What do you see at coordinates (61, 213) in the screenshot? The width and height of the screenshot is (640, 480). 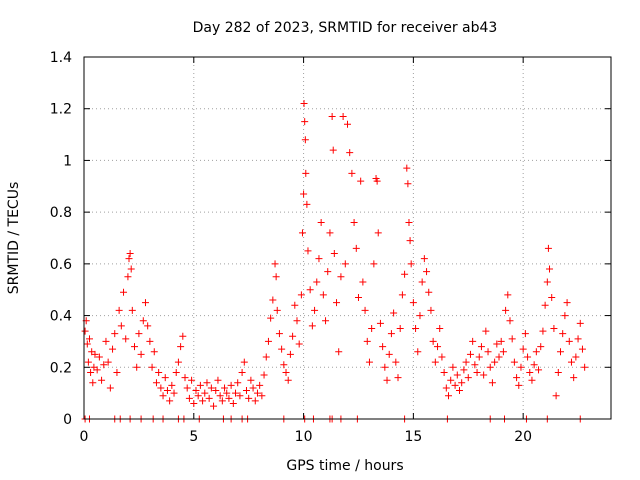 I see `y-tick-label: 0.8` at bounding box center [61, 213].